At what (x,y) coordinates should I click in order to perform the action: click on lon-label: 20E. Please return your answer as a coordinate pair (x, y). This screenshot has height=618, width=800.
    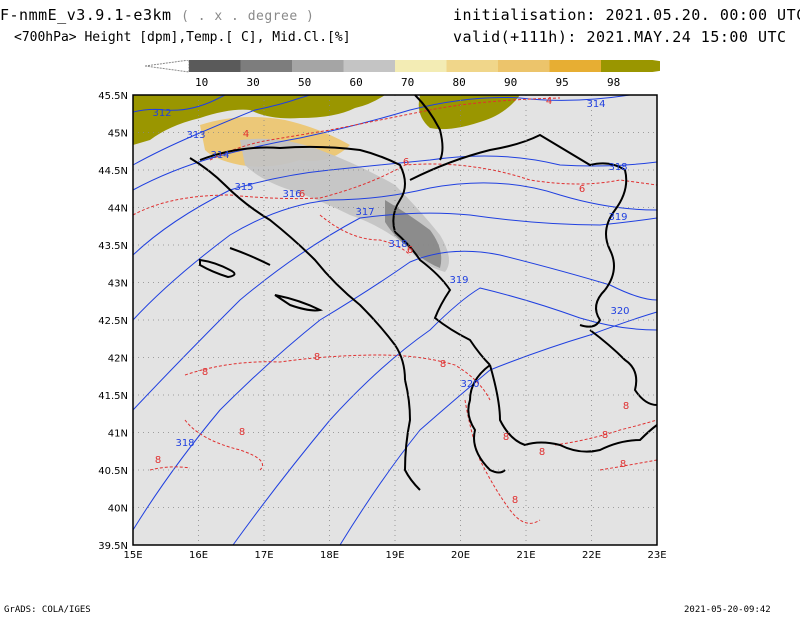
    Looking at the image, I should click on (460, 555).